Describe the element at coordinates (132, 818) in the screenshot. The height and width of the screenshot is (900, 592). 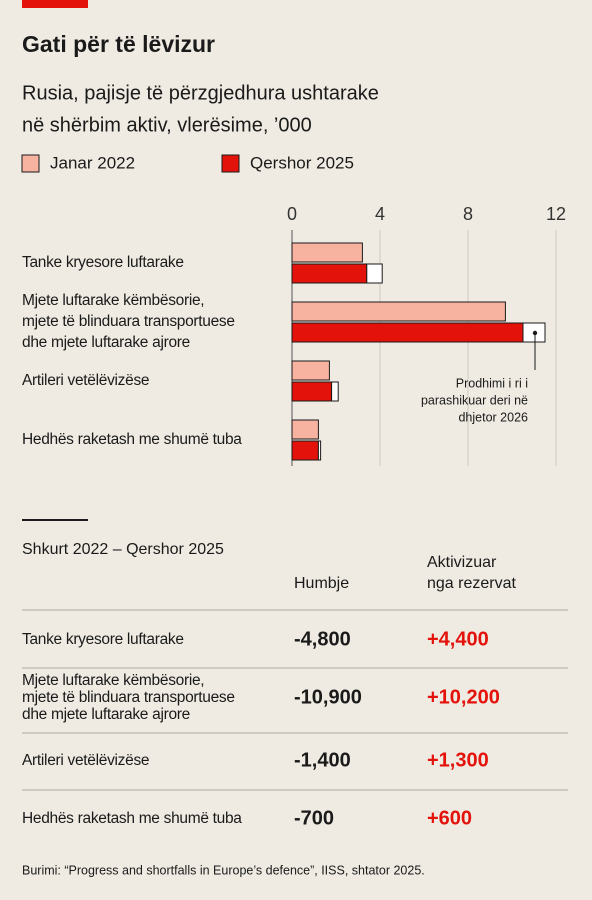
I see `row-label: Hedhës raketash me shumë tuba` at that location.